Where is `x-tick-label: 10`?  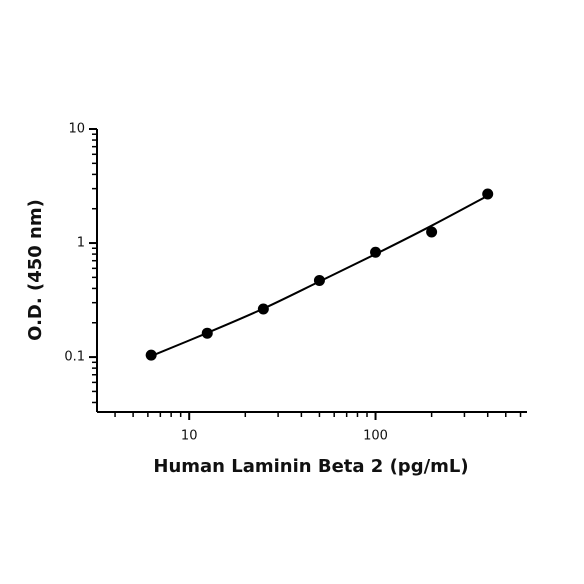
x-tick-label: 10 is located at coordinates (189, 436).